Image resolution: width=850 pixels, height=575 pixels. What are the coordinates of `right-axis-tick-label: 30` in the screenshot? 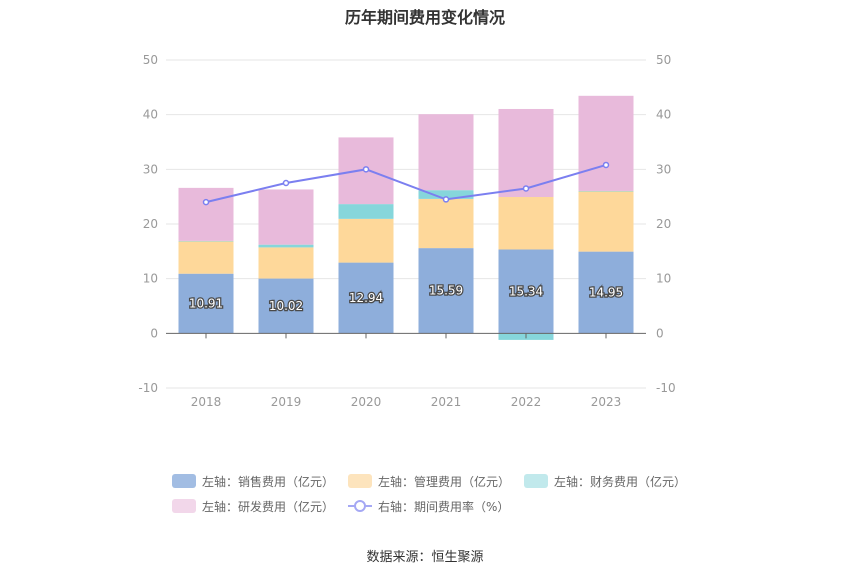 It's located at (663, 169).